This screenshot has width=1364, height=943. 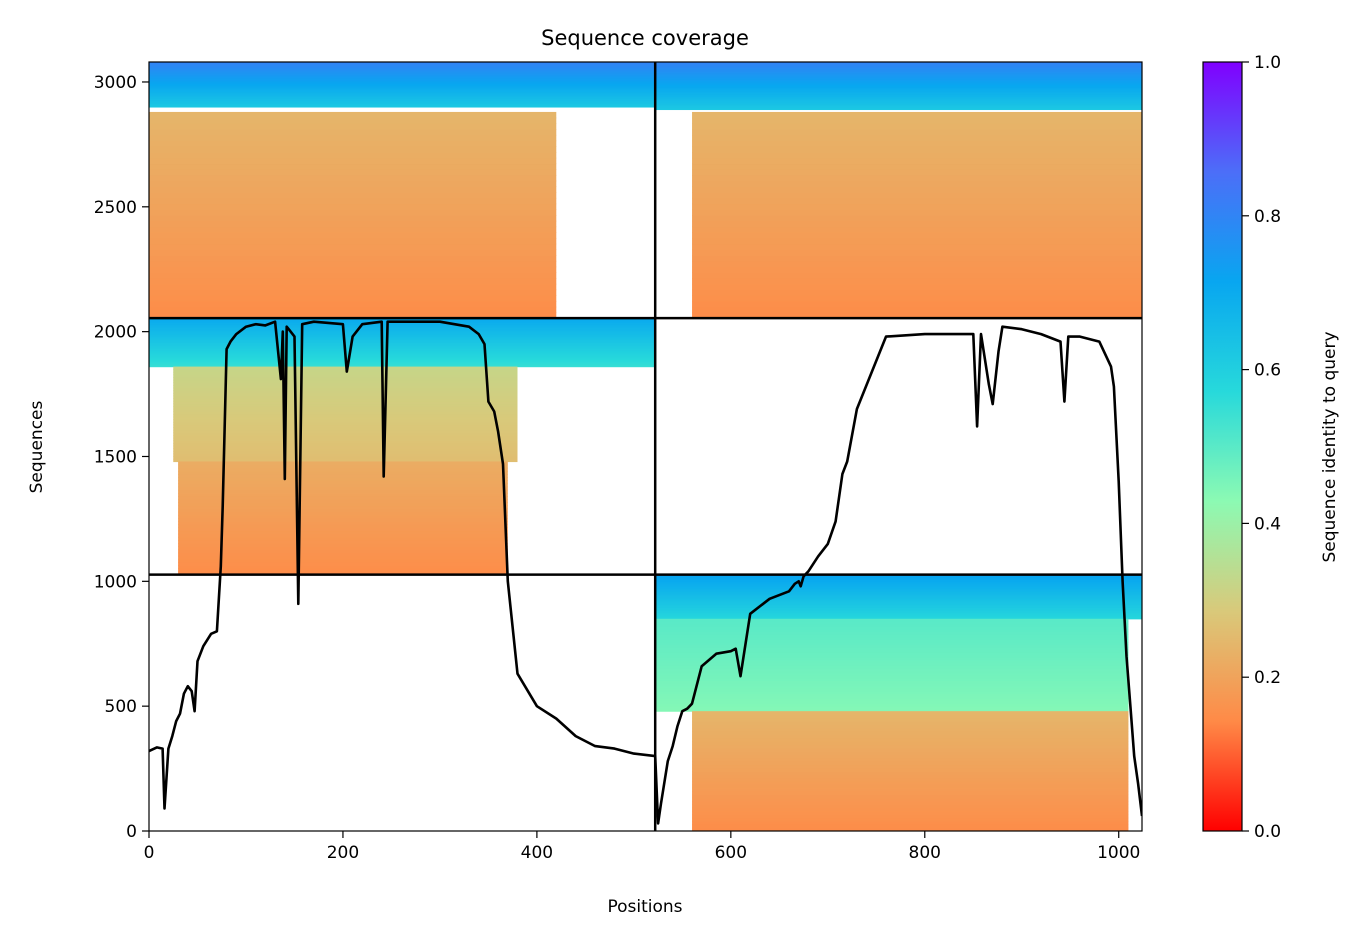 I want to click on colorbar-tick-label: 0.0, so click(x=1267, y=832).